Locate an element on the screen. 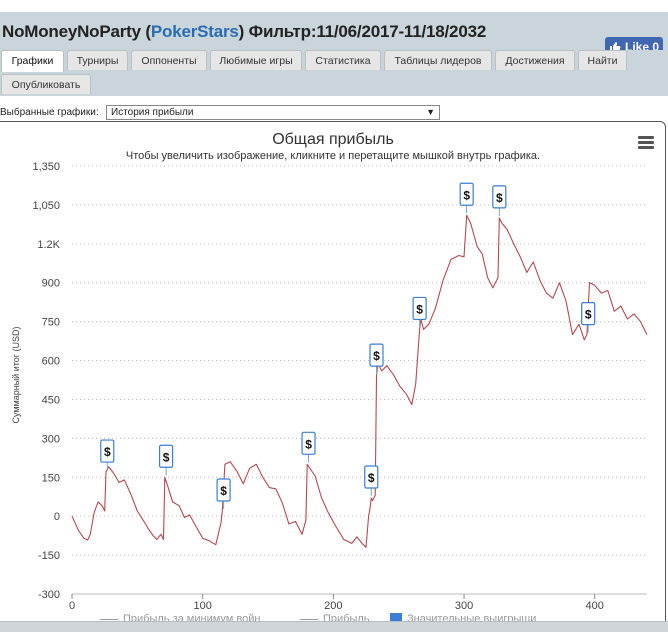 Image resolution: width=668 pixels, height=632 pixels. thumbs-up-icon is located at coordinates (615, 47).